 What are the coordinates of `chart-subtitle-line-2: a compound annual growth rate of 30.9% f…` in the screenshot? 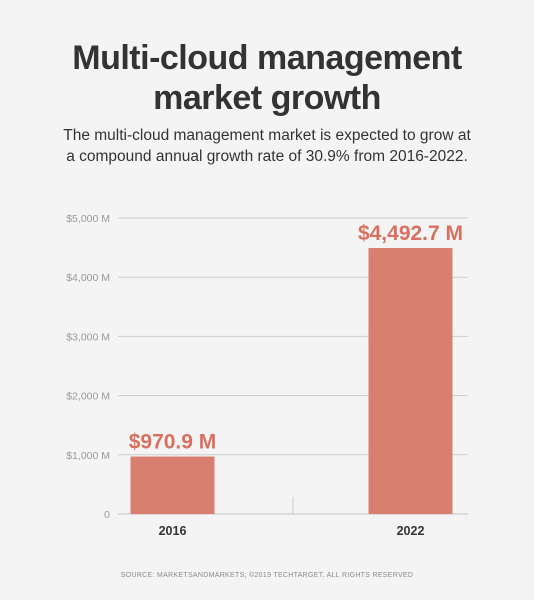 It's located at (267, 156).